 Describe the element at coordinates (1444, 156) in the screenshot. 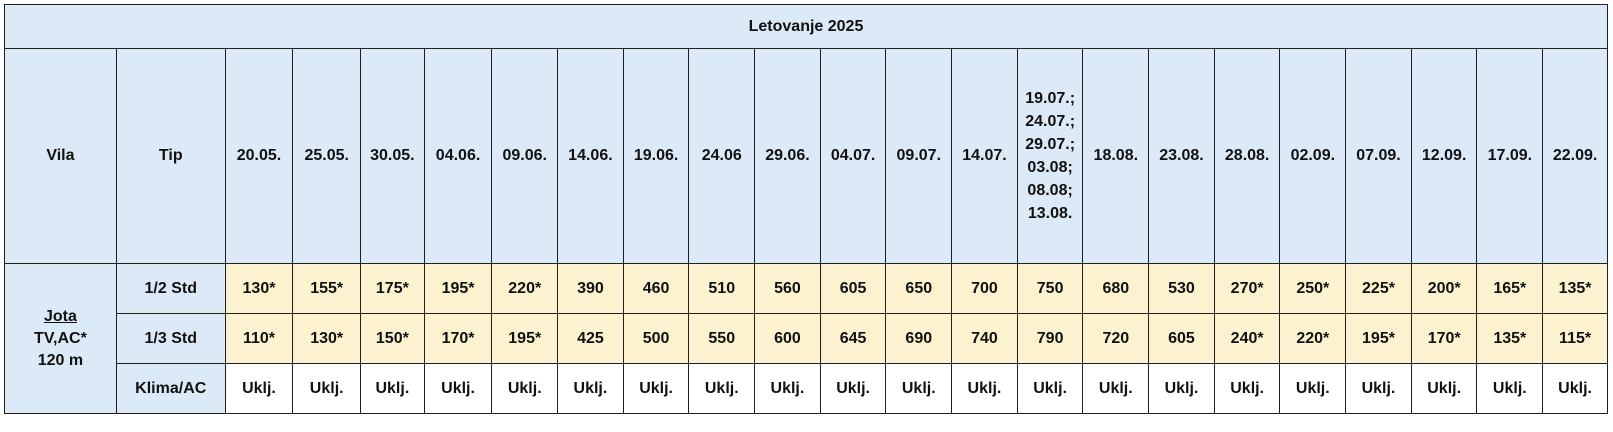

I see `date-header: 12.09.` at that location.